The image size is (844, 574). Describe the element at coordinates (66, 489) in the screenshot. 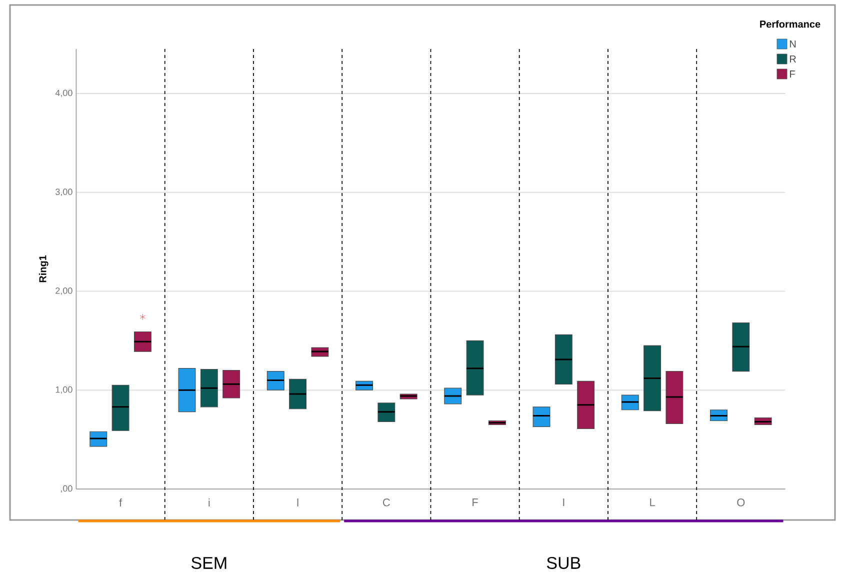

I see `y-tick-label: ,00` at that location.